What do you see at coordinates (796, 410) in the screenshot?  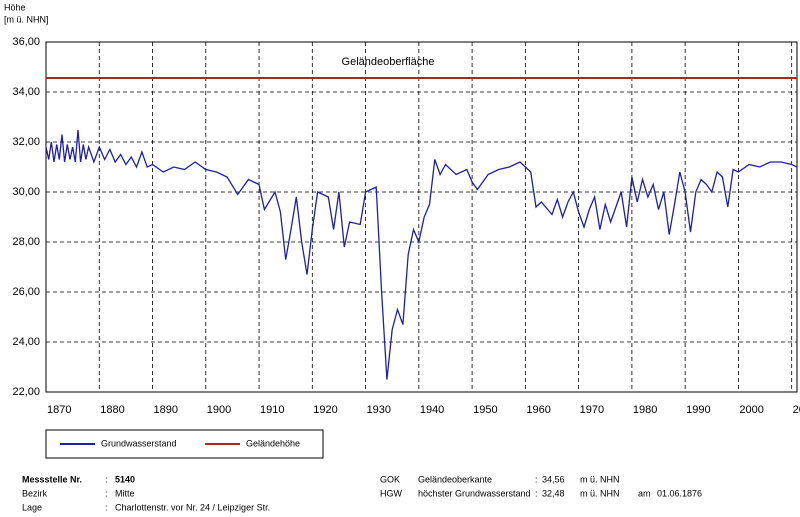 I see `x-tick-label: 2010` at bounding box center [796, 410].